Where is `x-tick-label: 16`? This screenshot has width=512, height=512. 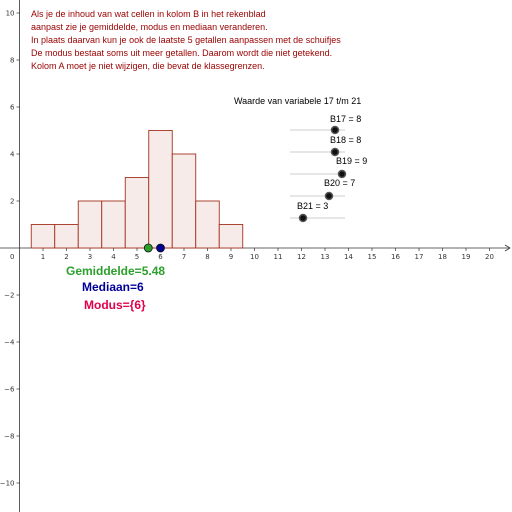 x-tick-label: 16 is located at coordinates (395, 257).